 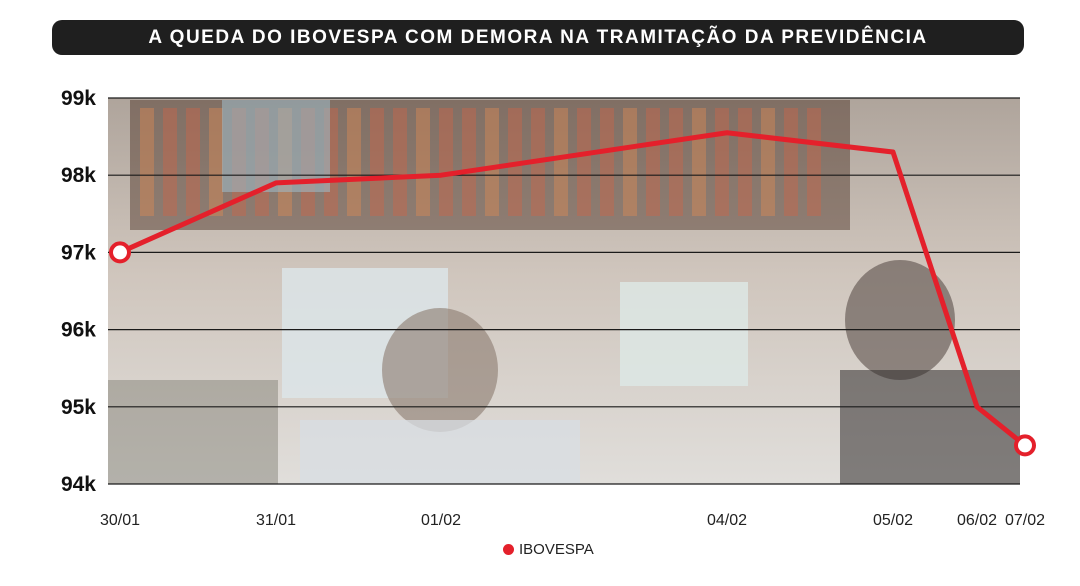 I want to click on x-tick-label: 04/02, so click(x=727, y=520).